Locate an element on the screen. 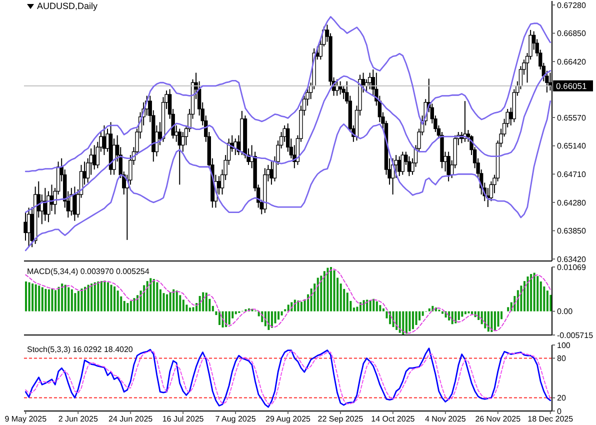 Image resolution: width=596 pixels, height=425 pixels. y-tick-label: 0.01069 is located at coordinates (571, 267).